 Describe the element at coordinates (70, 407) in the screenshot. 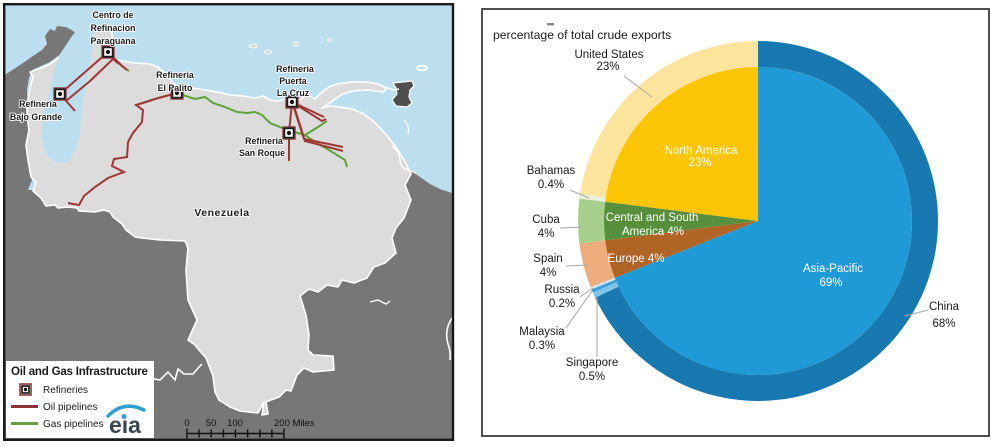

I see `svg-text: Oil pipelines` at that location.